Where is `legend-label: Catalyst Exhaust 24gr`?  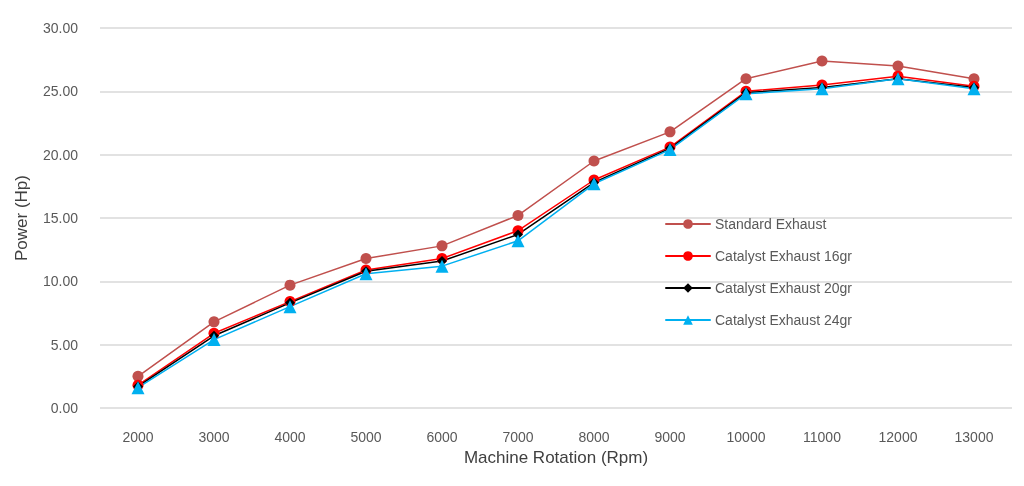 legend-label: Catalyst Exhaust 24gr is located at coordinates (784, 320).